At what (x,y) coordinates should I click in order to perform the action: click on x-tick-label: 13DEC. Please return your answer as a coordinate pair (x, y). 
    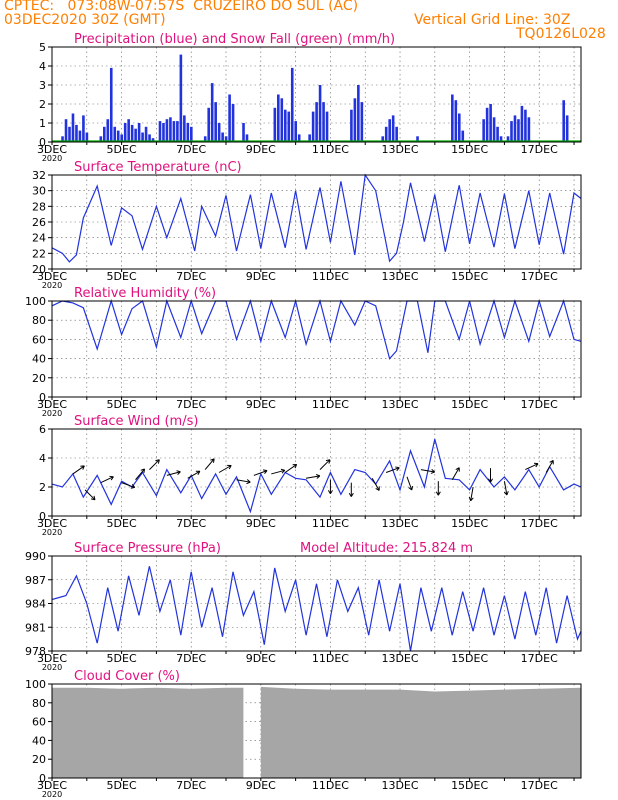
    Looking at the image, I should click on (399, 149).